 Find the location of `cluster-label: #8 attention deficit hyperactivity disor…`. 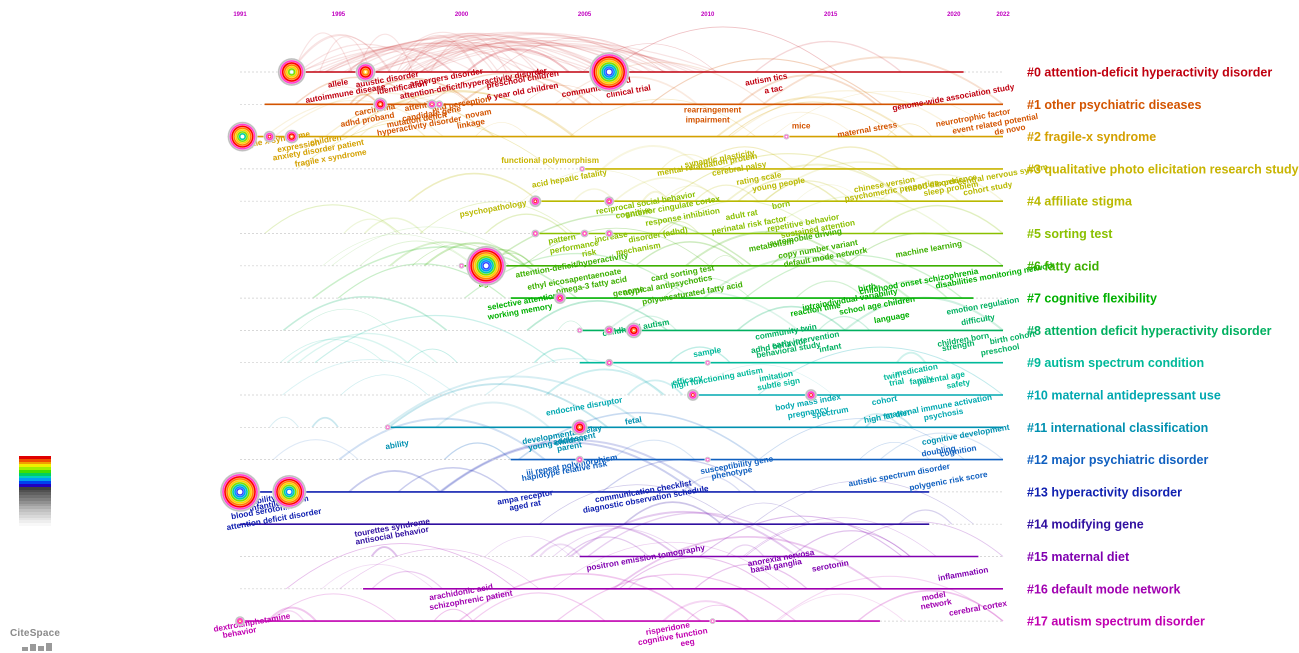

cluster-label: #8 attention deficit hyperactivity disor… is located at coordinates (1149, 331).